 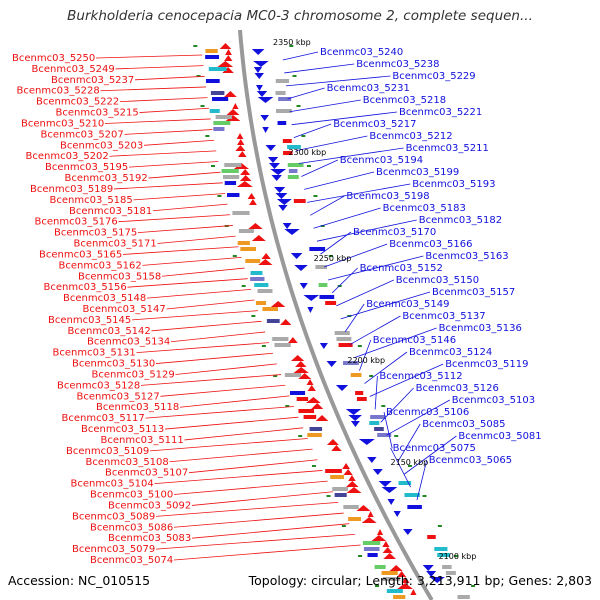 I want to click on gene-label-left: Bcenmc03_5128, so click(x=98, y=385).